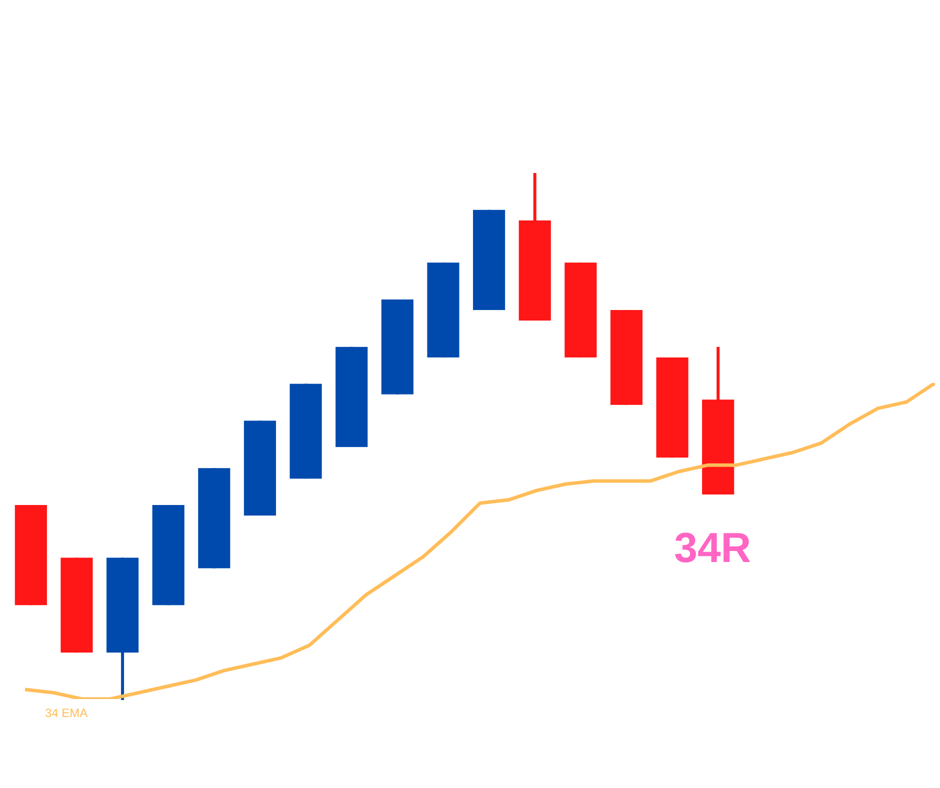  Describe the element at coordinates (66, 713) in the screenshot. I see `series-label: 34 EMA` at that location.